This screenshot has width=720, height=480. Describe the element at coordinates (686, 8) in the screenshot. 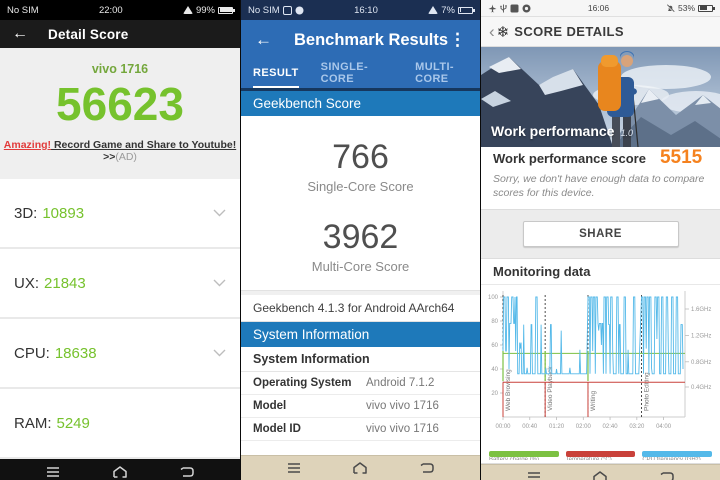

I see `battery-percent: 53%` at that location.